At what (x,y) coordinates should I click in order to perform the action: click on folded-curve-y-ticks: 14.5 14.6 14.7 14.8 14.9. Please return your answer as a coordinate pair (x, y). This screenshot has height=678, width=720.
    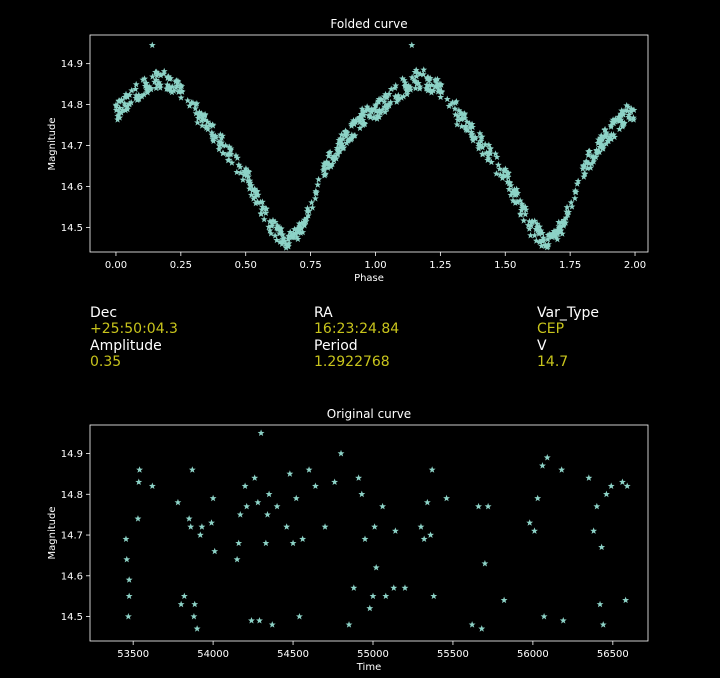
    Looking at the image, I should click on (75, 146).